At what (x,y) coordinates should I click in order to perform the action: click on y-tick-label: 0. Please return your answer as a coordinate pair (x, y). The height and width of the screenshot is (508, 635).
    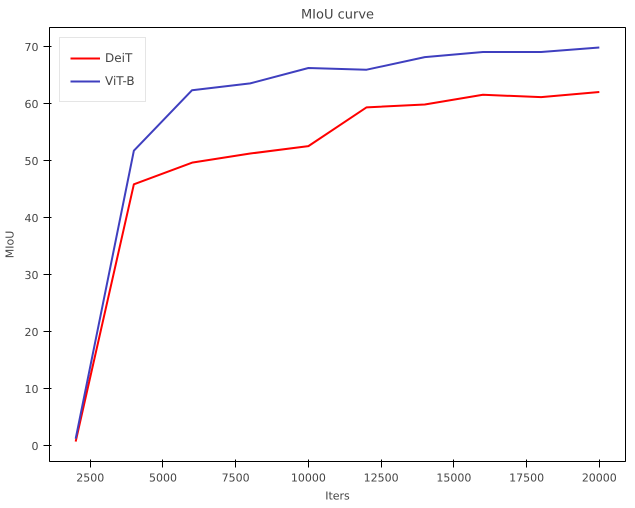
    Looking at the image, I should click on (35, 447).